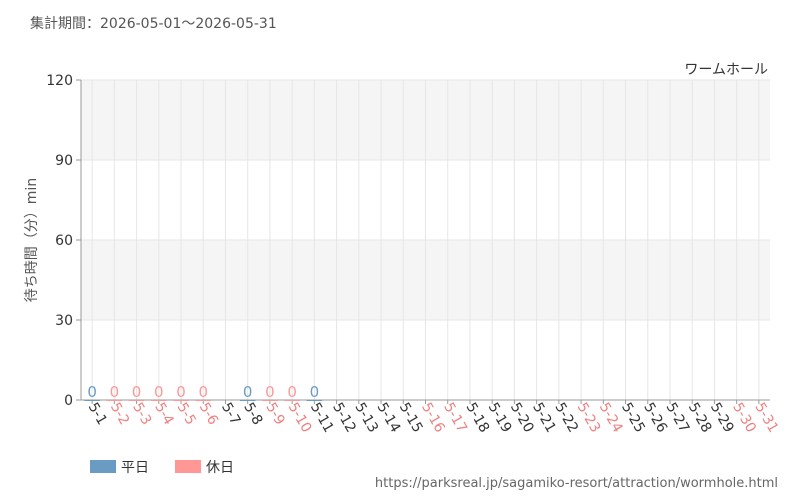 The height and width of the screenshot is (500, 800). What do you see at coordinates (32, 240) in the screenshot?
I see `y-axis-label: 待ち時間（分）min` at bounding box center [32, 240].